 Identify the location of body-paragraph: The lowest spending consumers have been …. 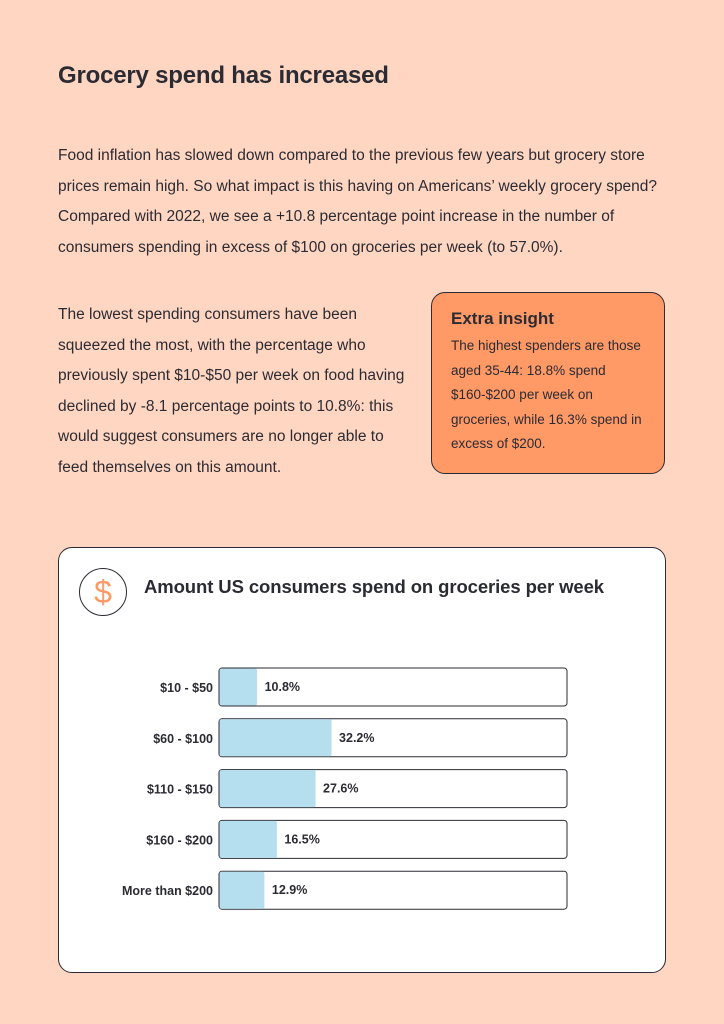
(231, 391).